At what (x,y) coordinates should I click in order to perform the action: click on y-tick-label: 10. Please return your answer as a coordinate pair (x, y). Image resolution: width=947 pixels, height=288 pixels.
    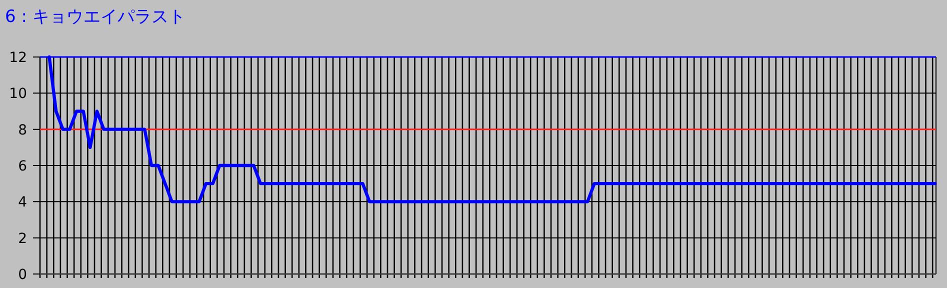
    Looking at the image, I should click on (18, 94).